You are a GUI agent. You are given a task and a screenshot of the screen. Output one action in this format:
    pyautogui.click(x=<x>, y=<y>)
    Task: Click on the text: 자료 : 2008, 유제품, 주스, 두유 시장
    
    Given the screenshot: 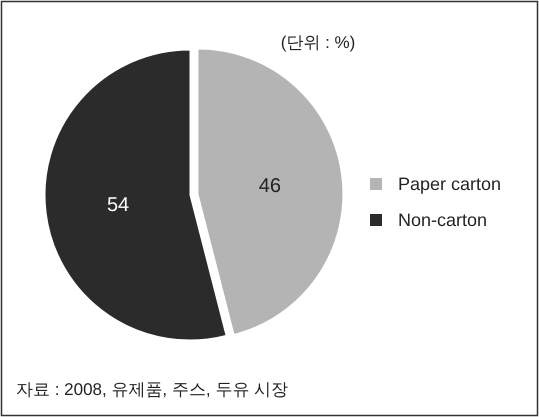 What is the action you would take?
    pyautogui.click(x=152, y=389)
    